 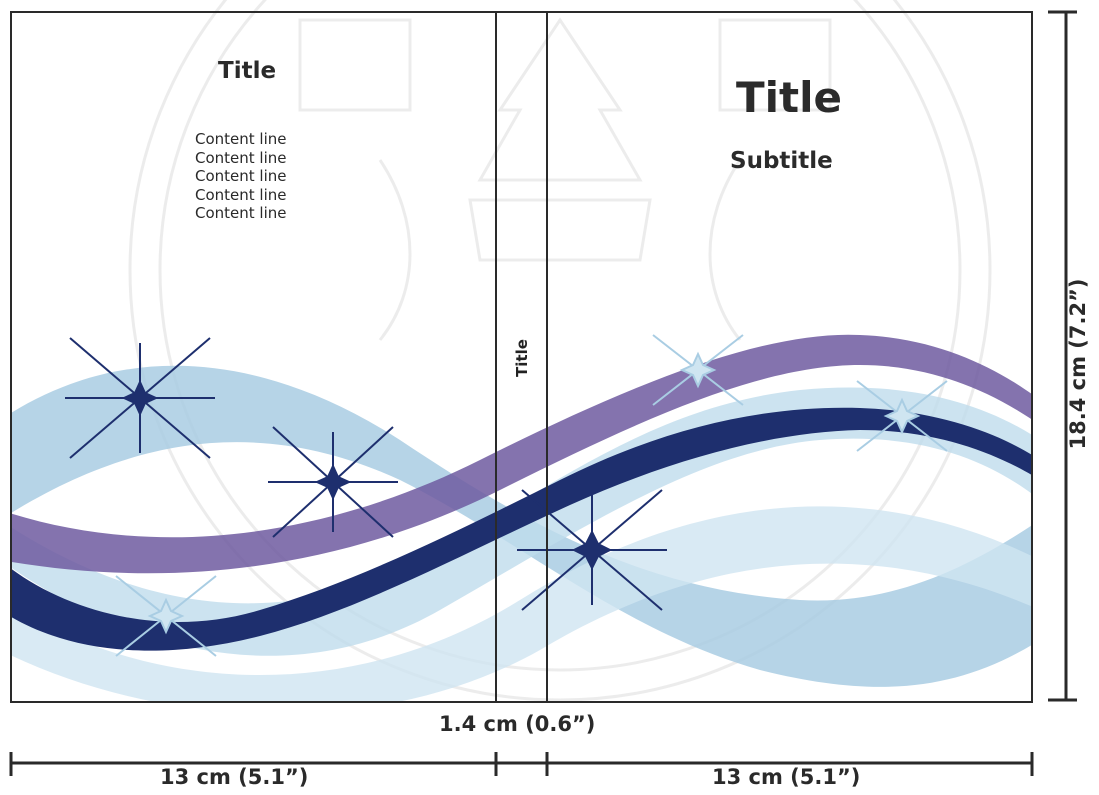 What do you see at coordinates (517, 724) in the screenshot?
I see `spine-width-label: 1.4 cm (0.6”)` at bounding box center [517, 724].